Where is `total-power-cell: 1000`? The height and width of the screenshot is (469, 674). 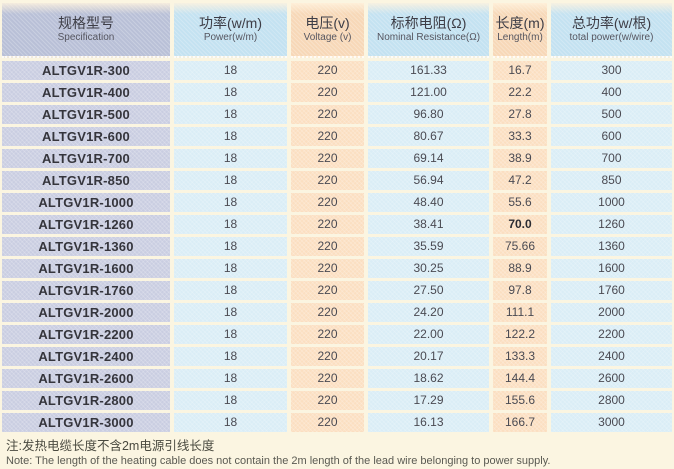
total-power-cell: 1000 is located at coordinates (611, 202).